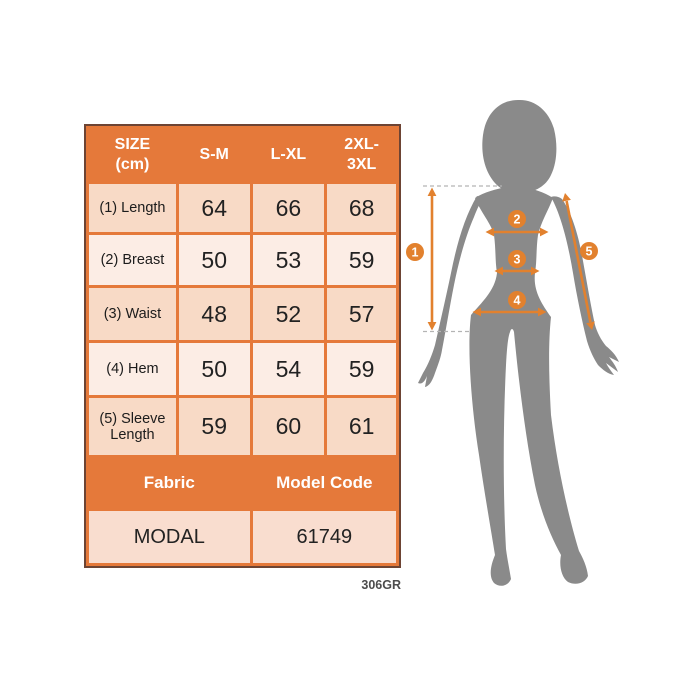 This screenshot has width=700, height=700. I want to click on value-cell: 48, so click(214, 314).